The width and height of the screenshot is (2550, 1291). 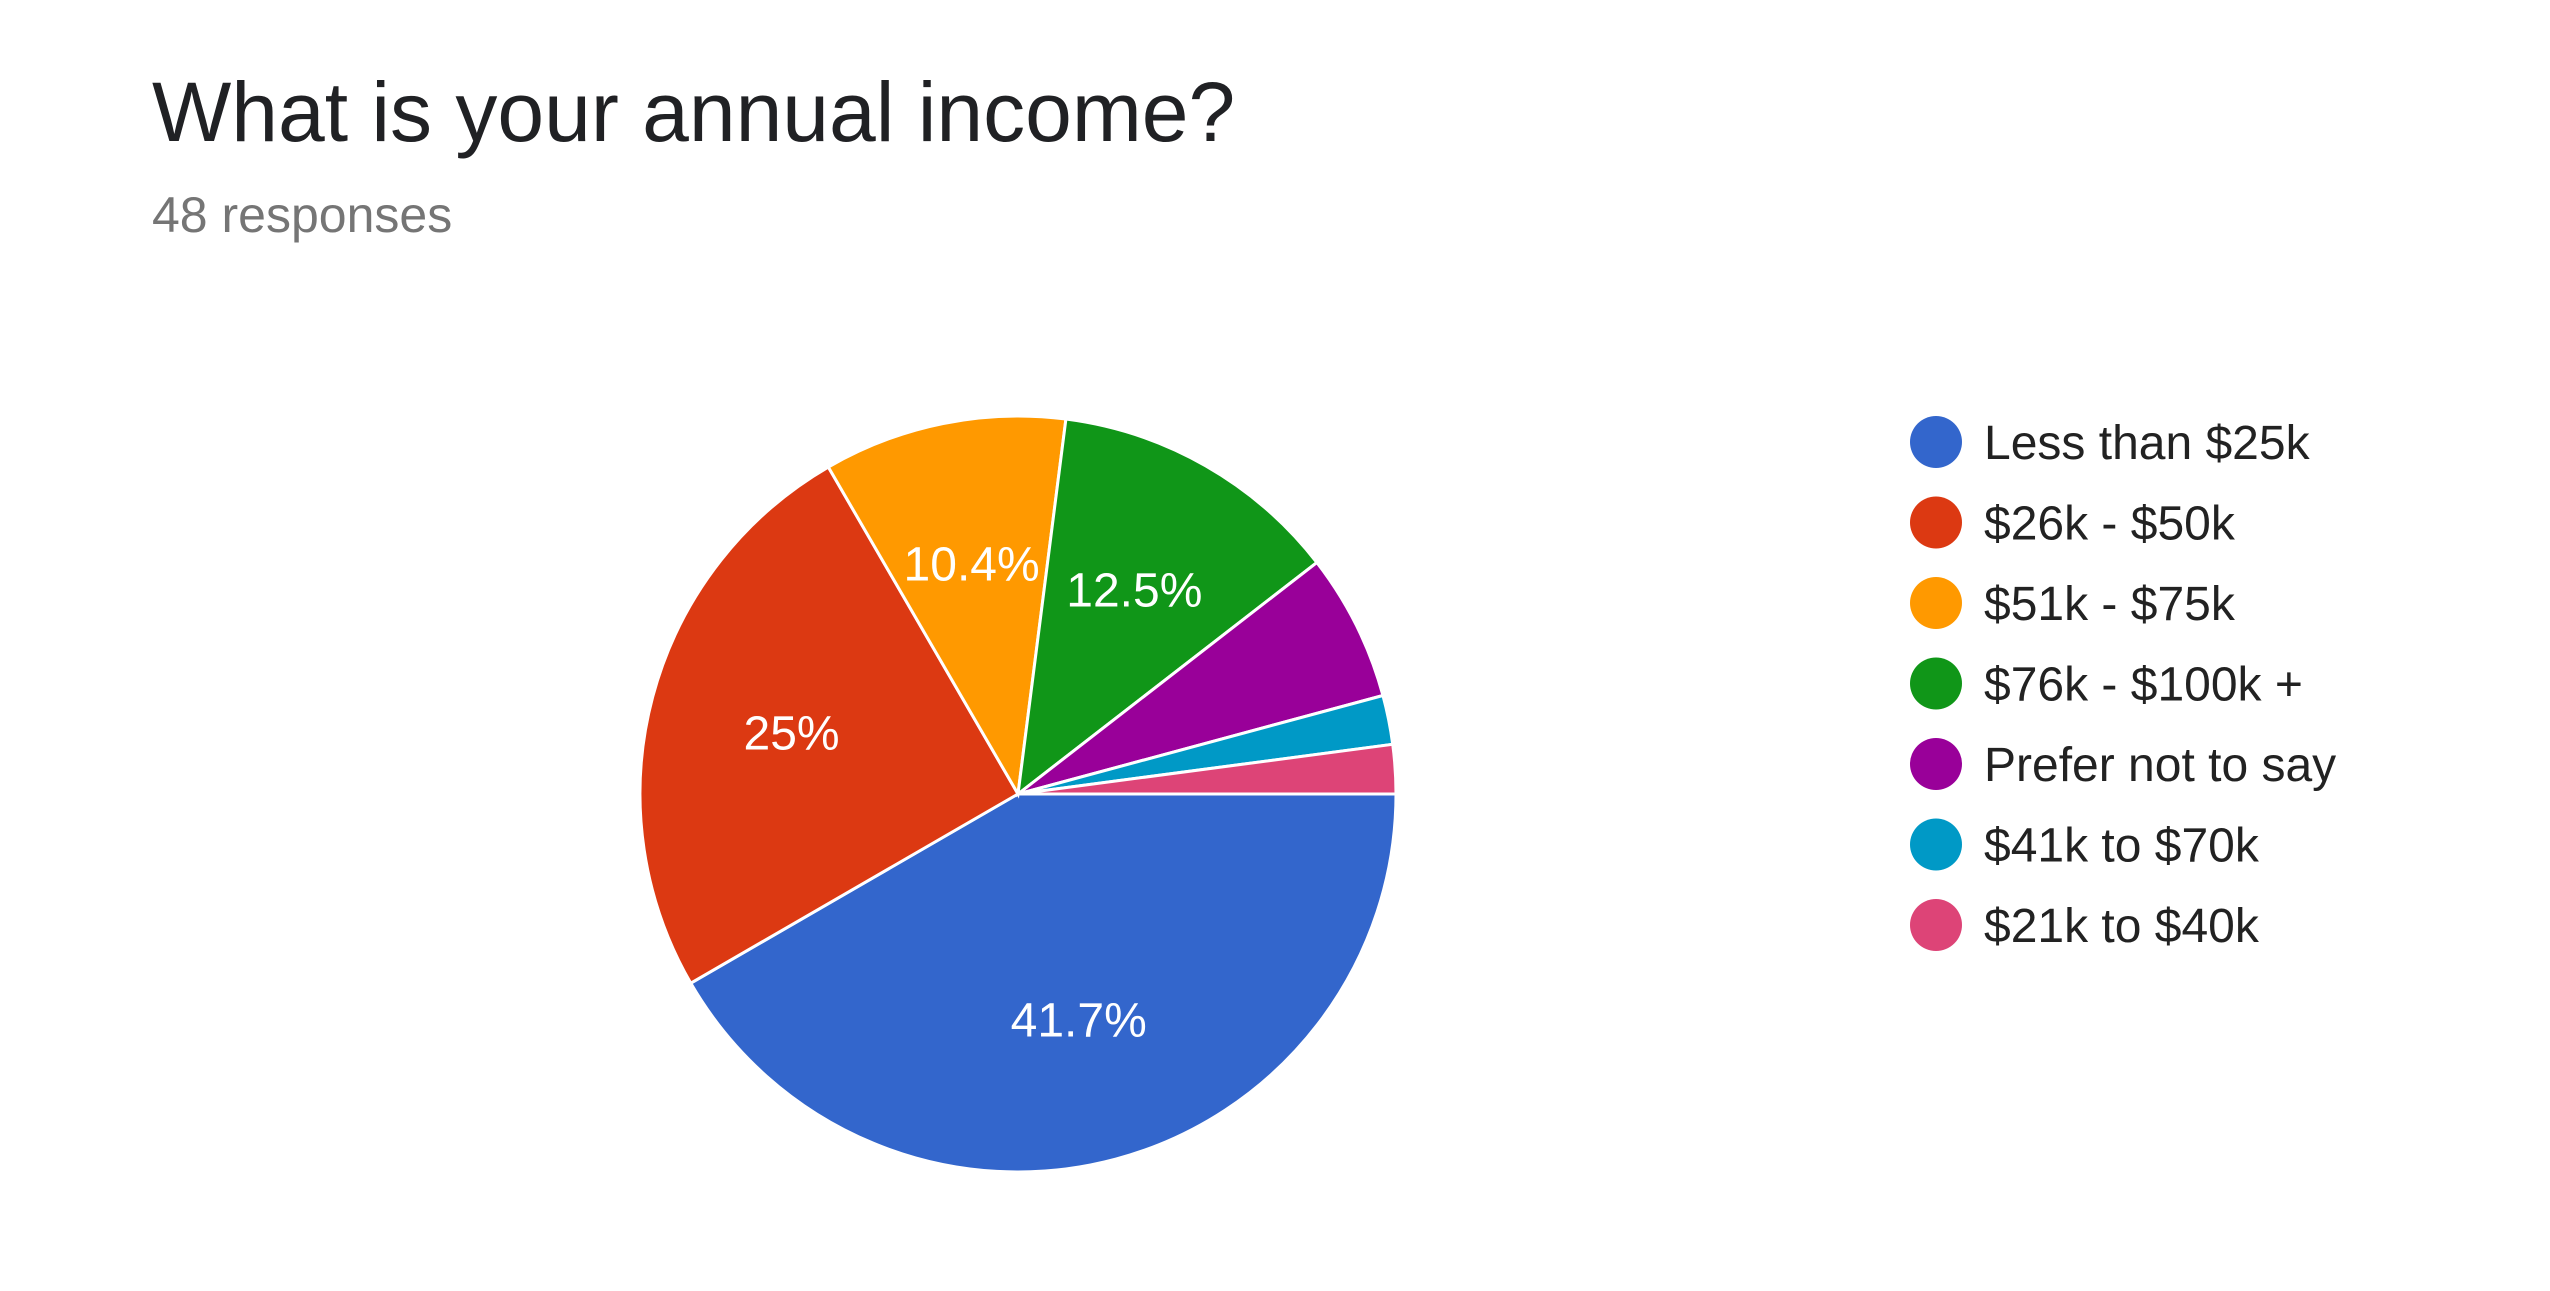 What do you see at coordinates (2160, 765) in the screenshot?
I see `legend-label: Prefer not to say` at bounding box center [2160, 765].